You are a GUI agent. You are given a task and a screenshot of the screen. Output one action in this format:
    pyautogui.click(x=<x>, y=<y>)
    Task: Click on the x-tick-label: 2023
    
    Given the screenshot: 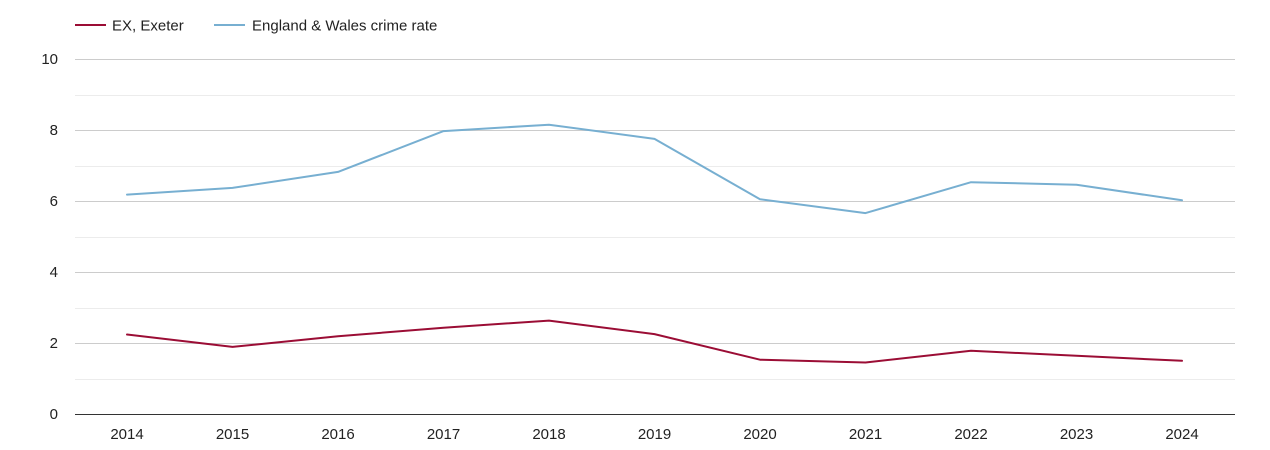 What is the action you would take?
    pyautogui.click(x=1076, y=434)
    